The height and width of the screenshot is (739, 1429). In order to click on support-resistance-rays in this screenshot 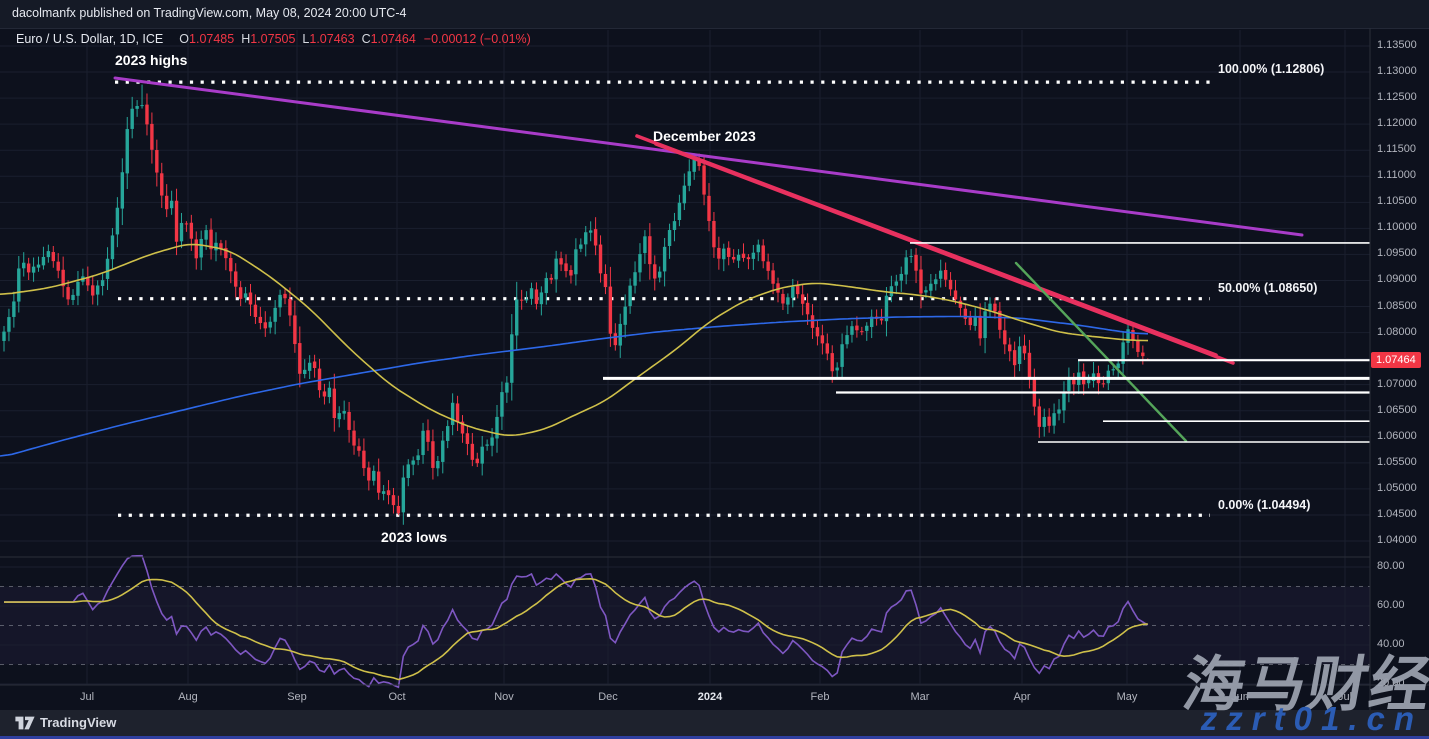, I will do `click(986, 342)`.